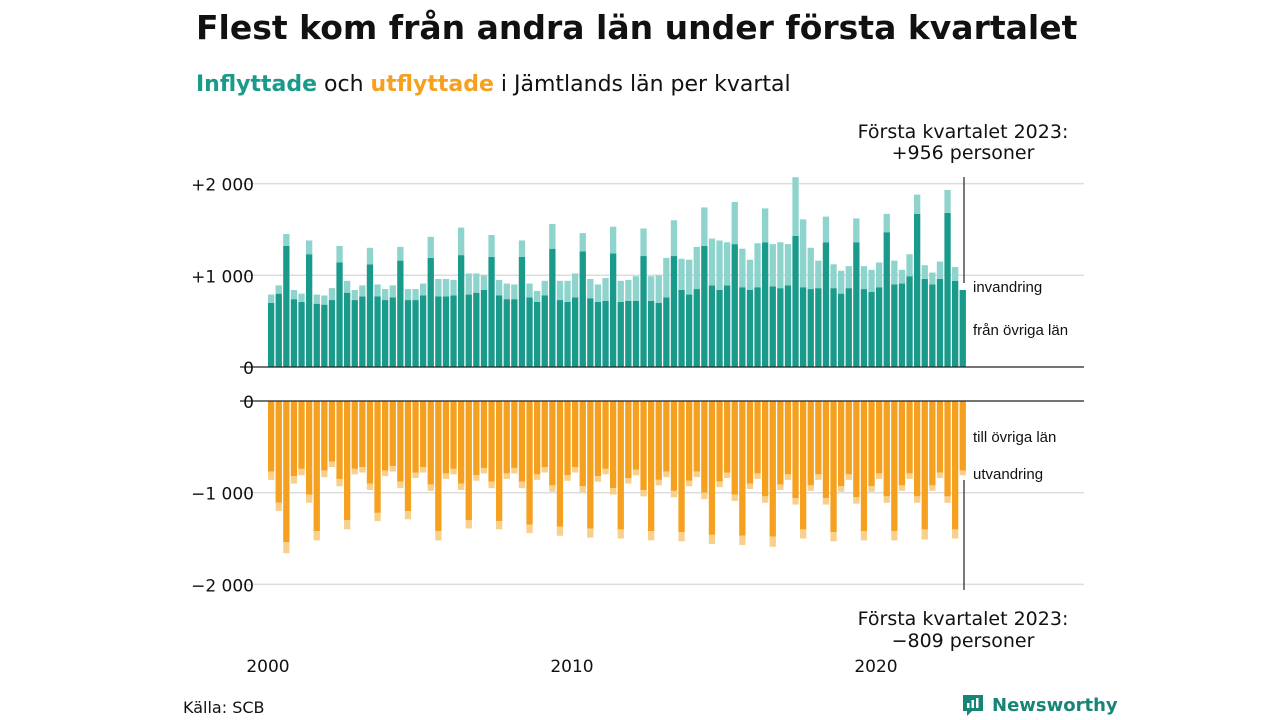 The width and height of the screenshot is (1280, 720). I want to click on y-tick-label-top: +1 000, so click(222, 277).